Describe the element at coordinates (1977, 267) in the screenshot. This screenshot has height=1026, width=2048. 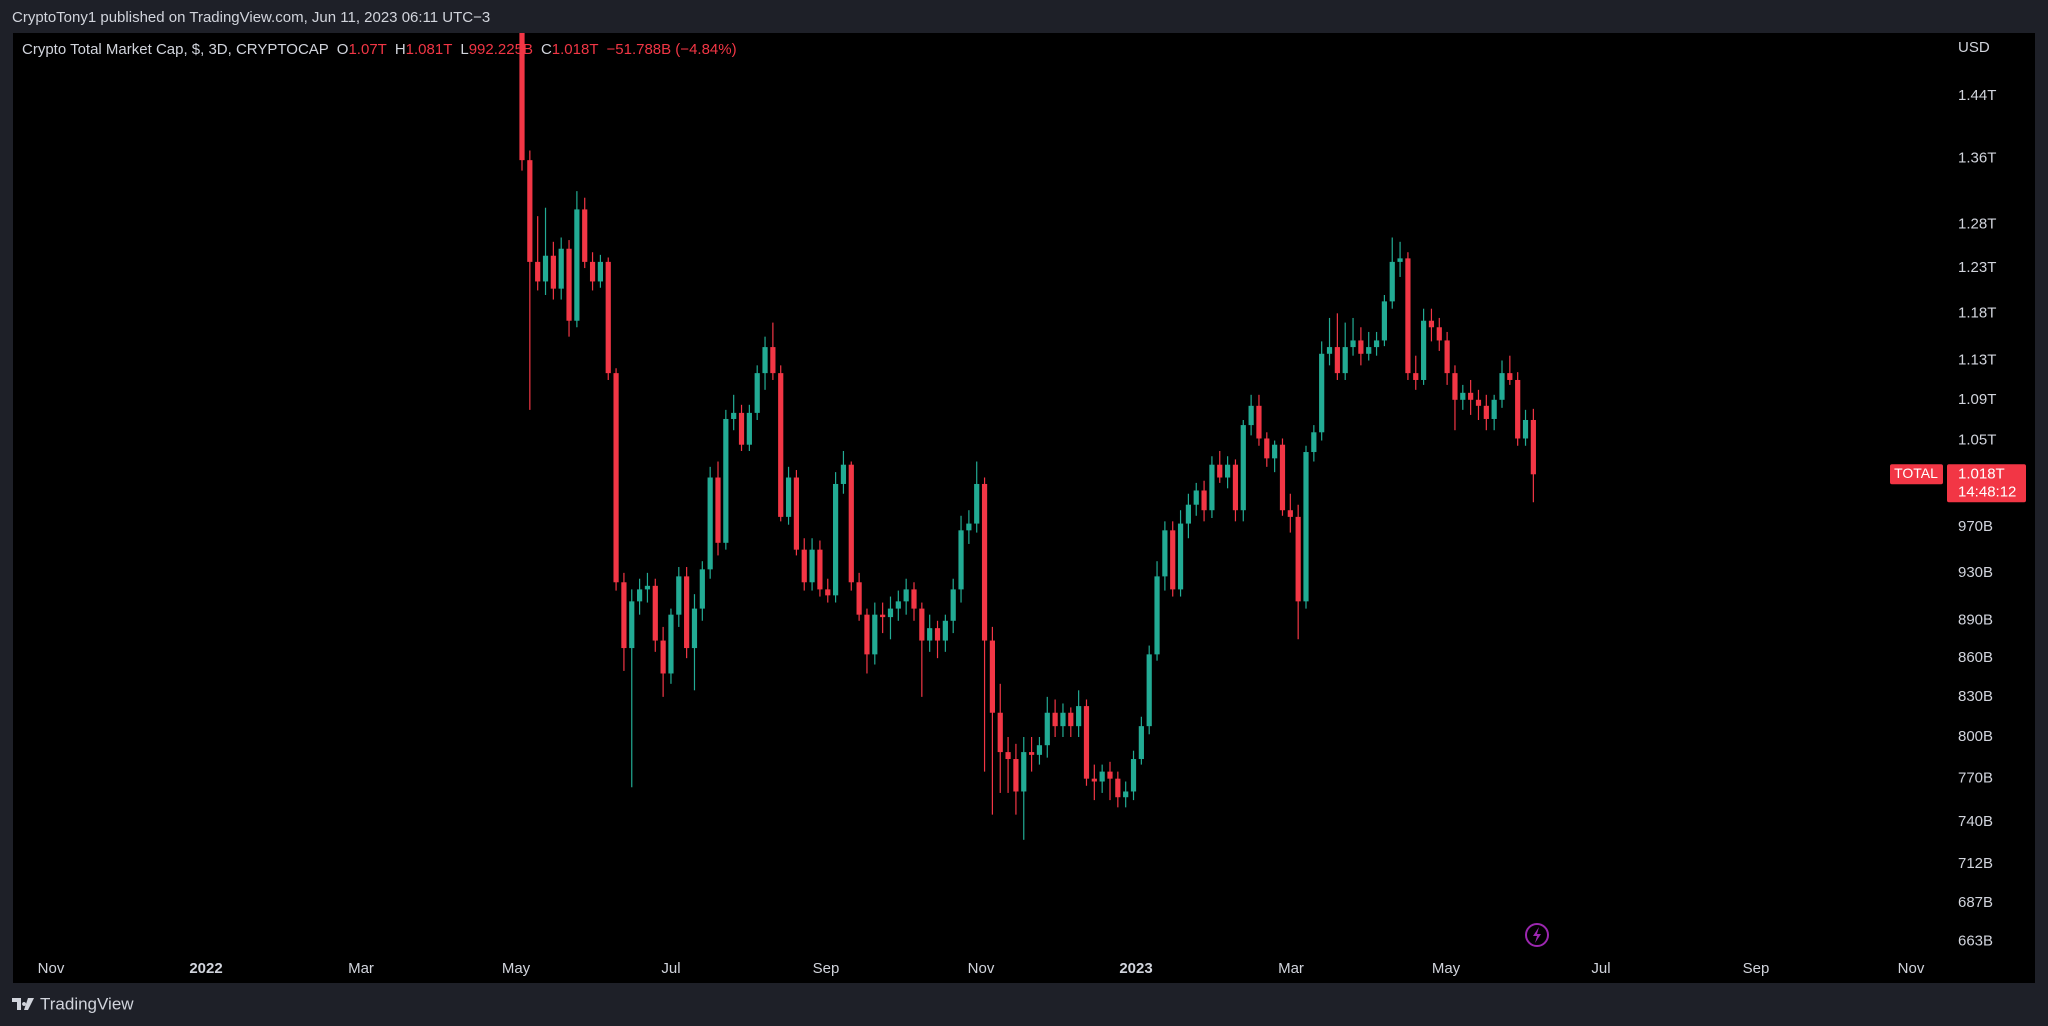
I see `y-tick-label: 1.23T` at that location.